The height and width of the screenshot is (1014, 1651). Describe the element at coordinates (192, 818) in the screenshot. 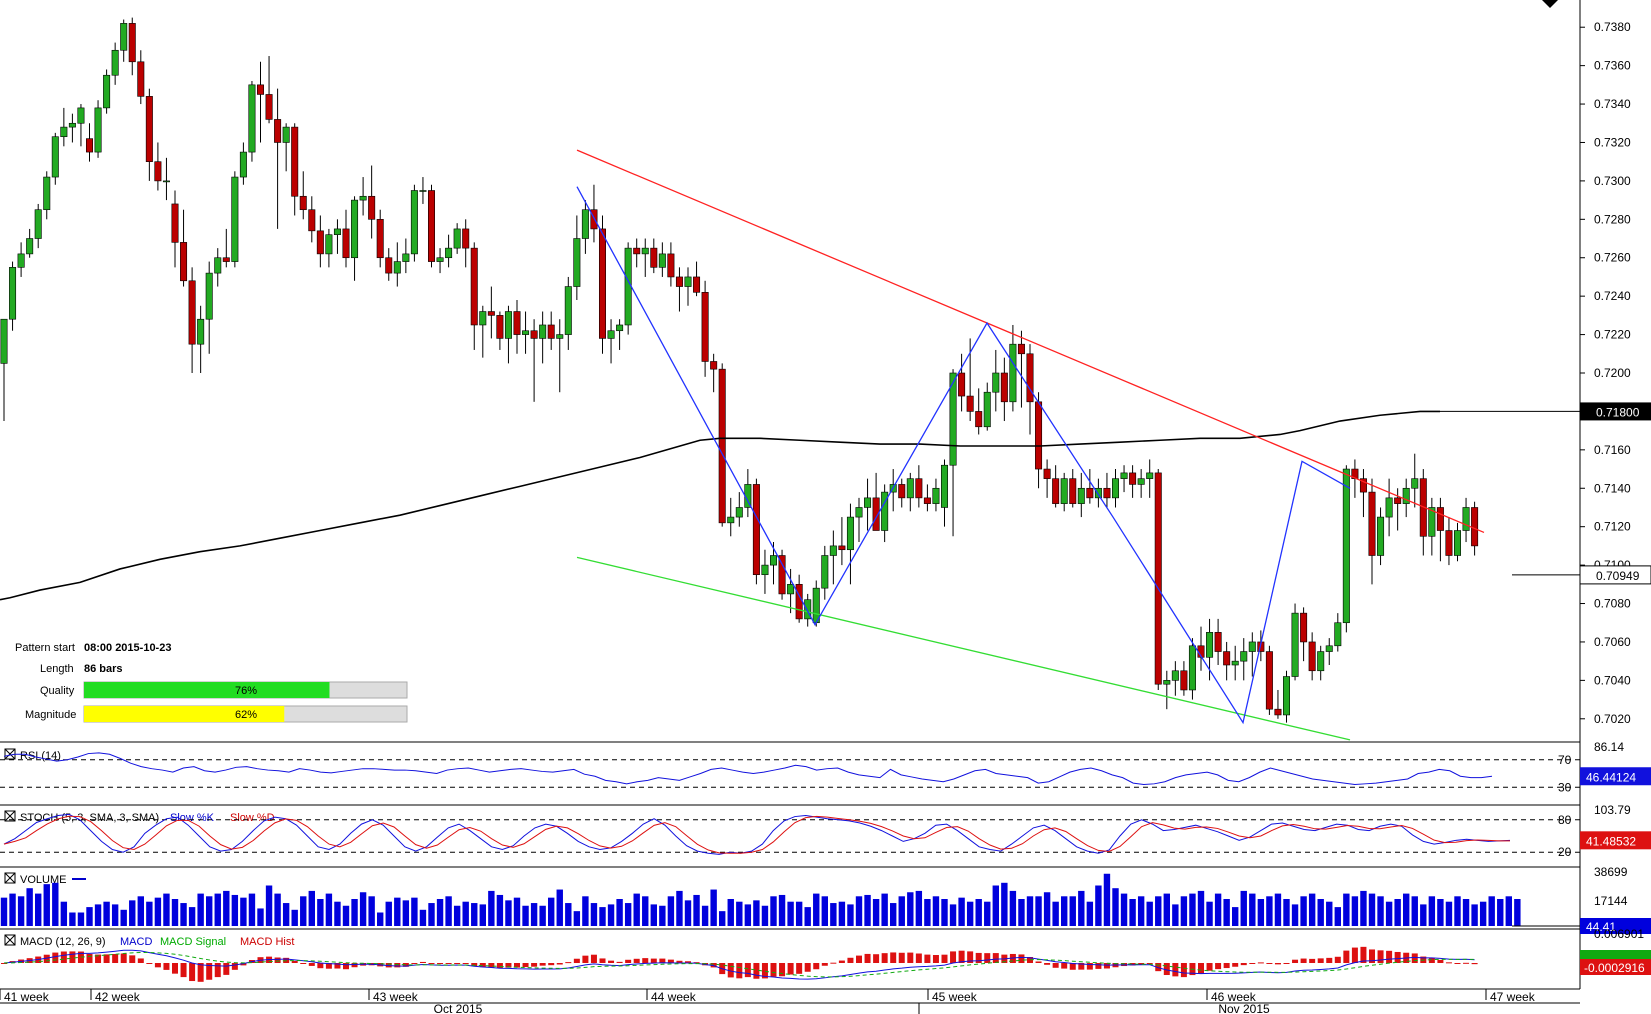

I see `stoch-legend-k: Slow %K` at that location.